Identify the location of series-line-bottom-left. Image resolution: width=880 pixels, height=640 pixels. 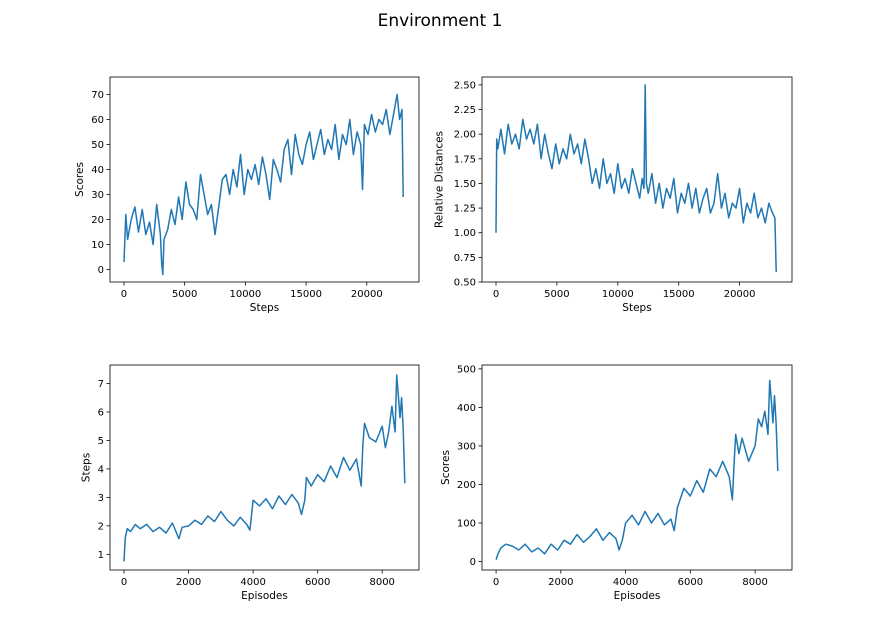
(264, 468).